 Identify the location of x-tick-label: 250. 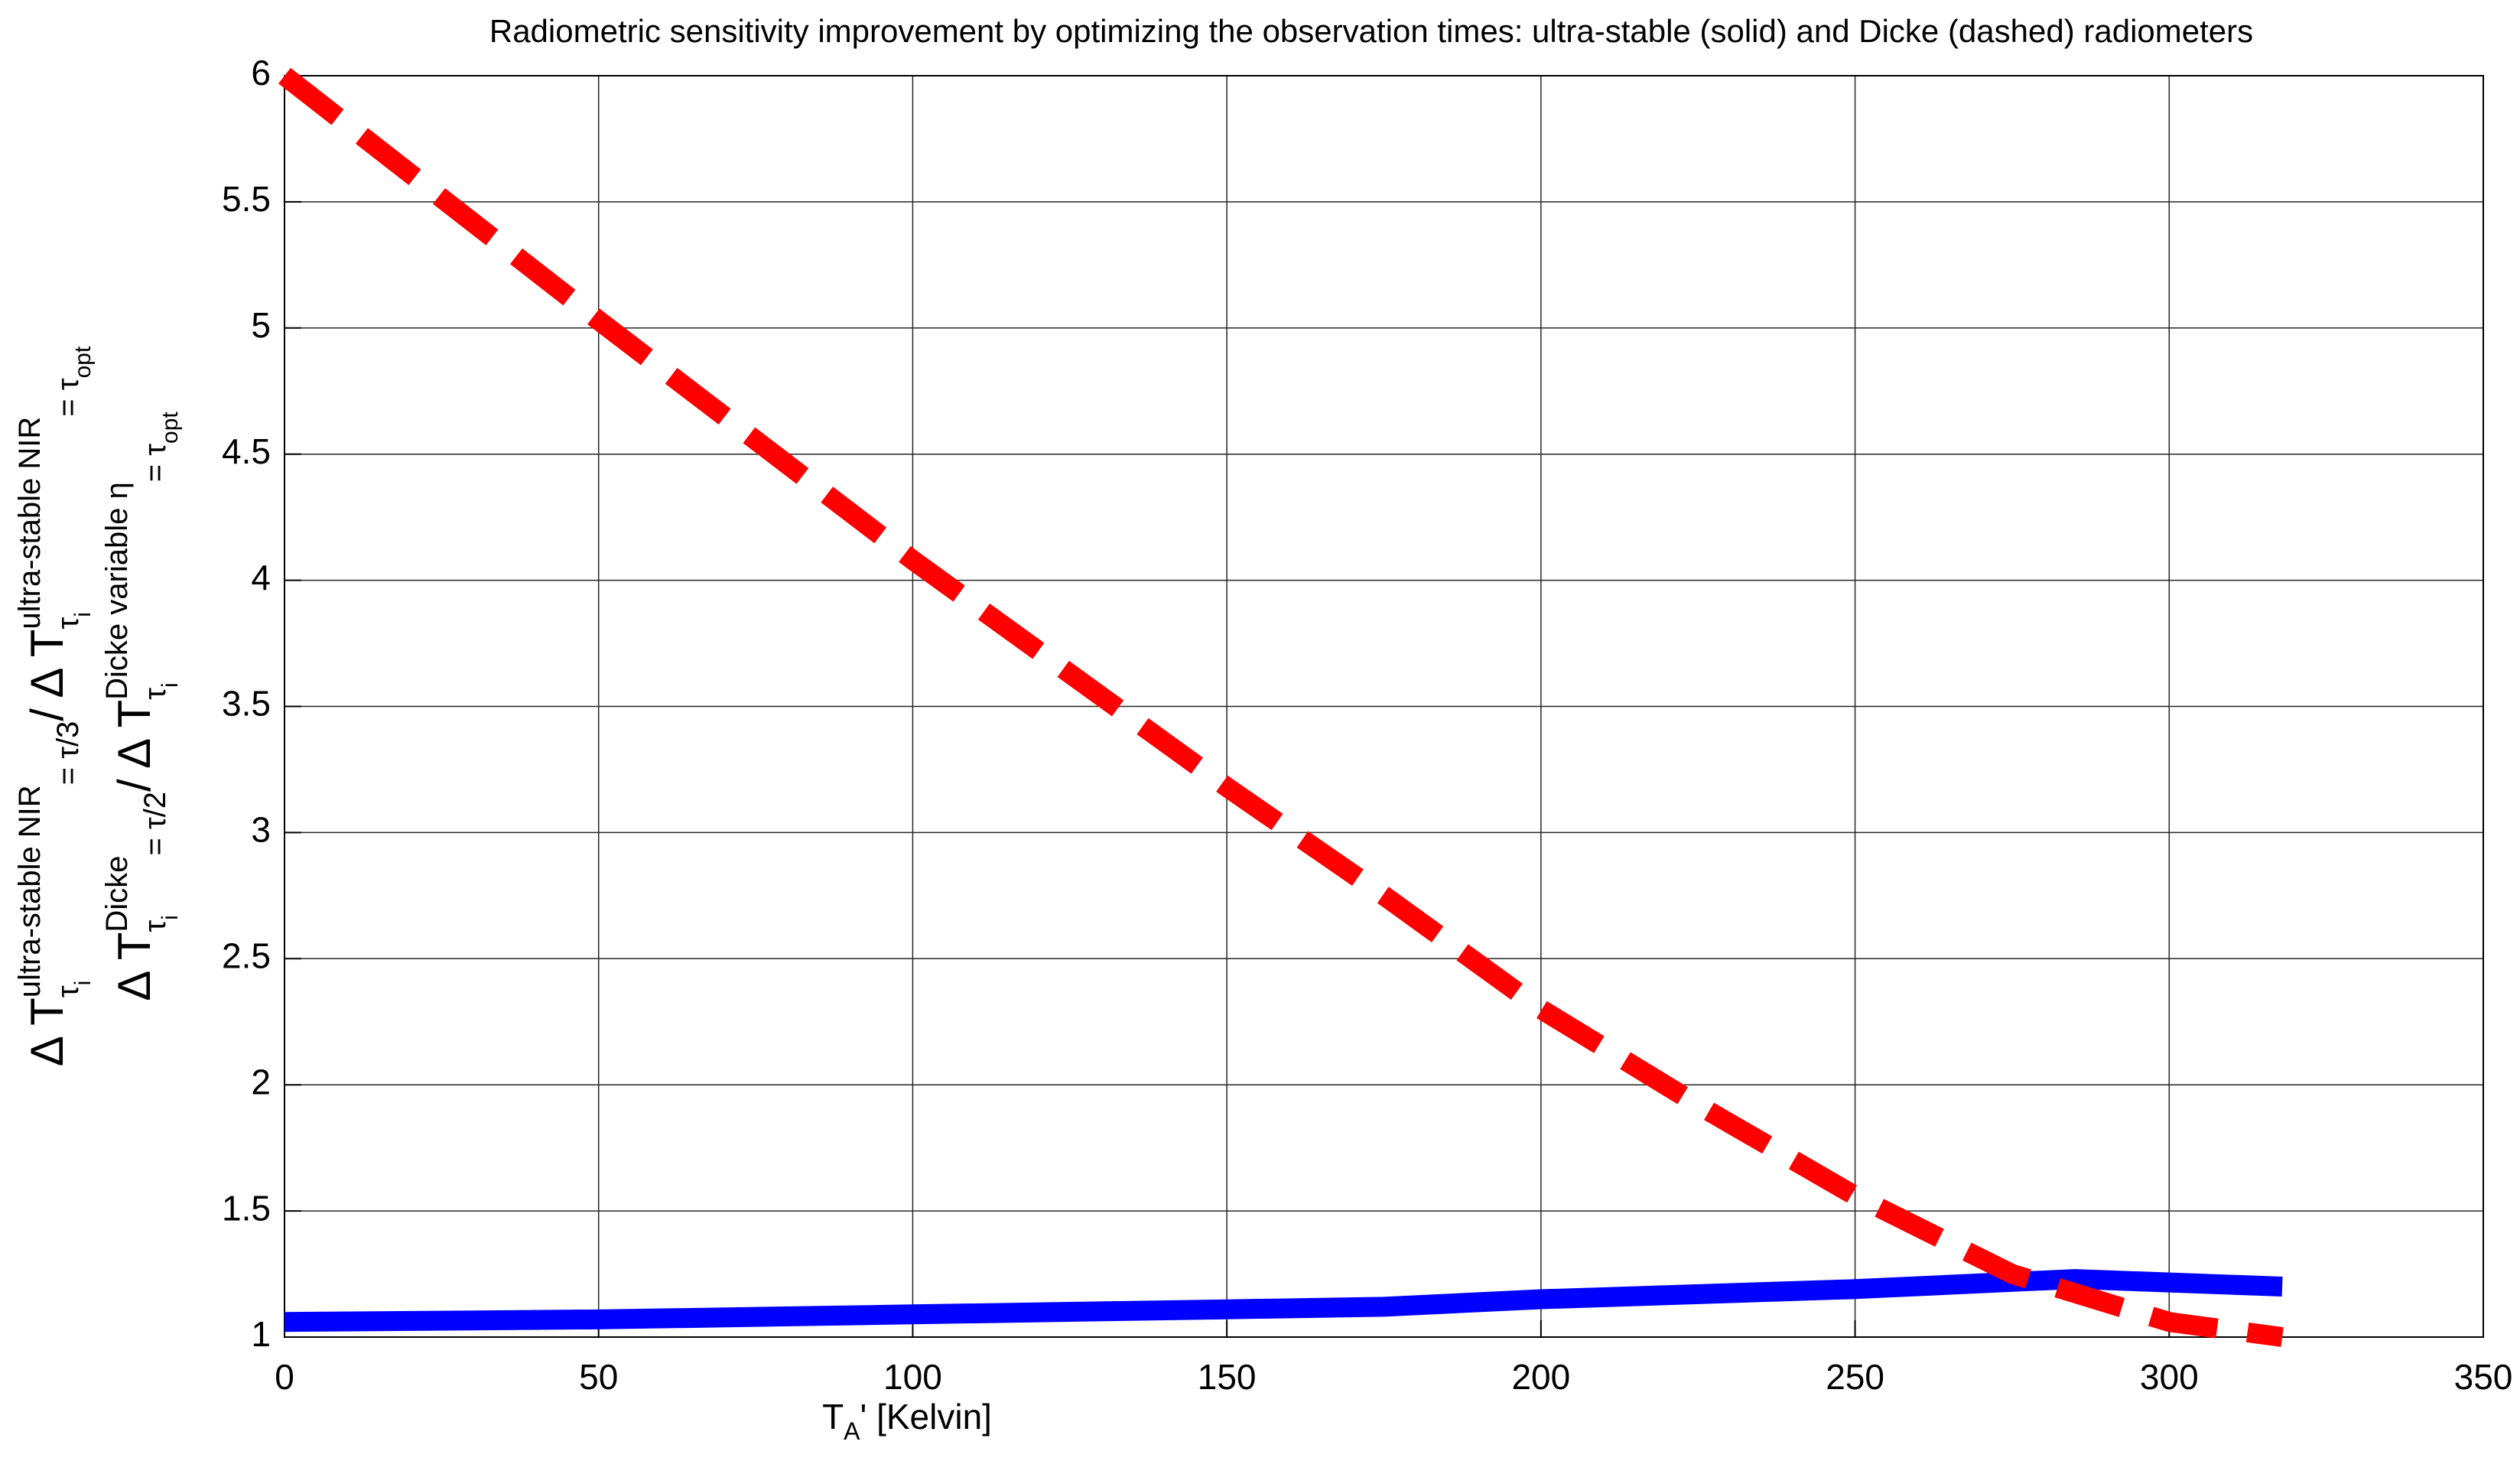
(1855, 1377).